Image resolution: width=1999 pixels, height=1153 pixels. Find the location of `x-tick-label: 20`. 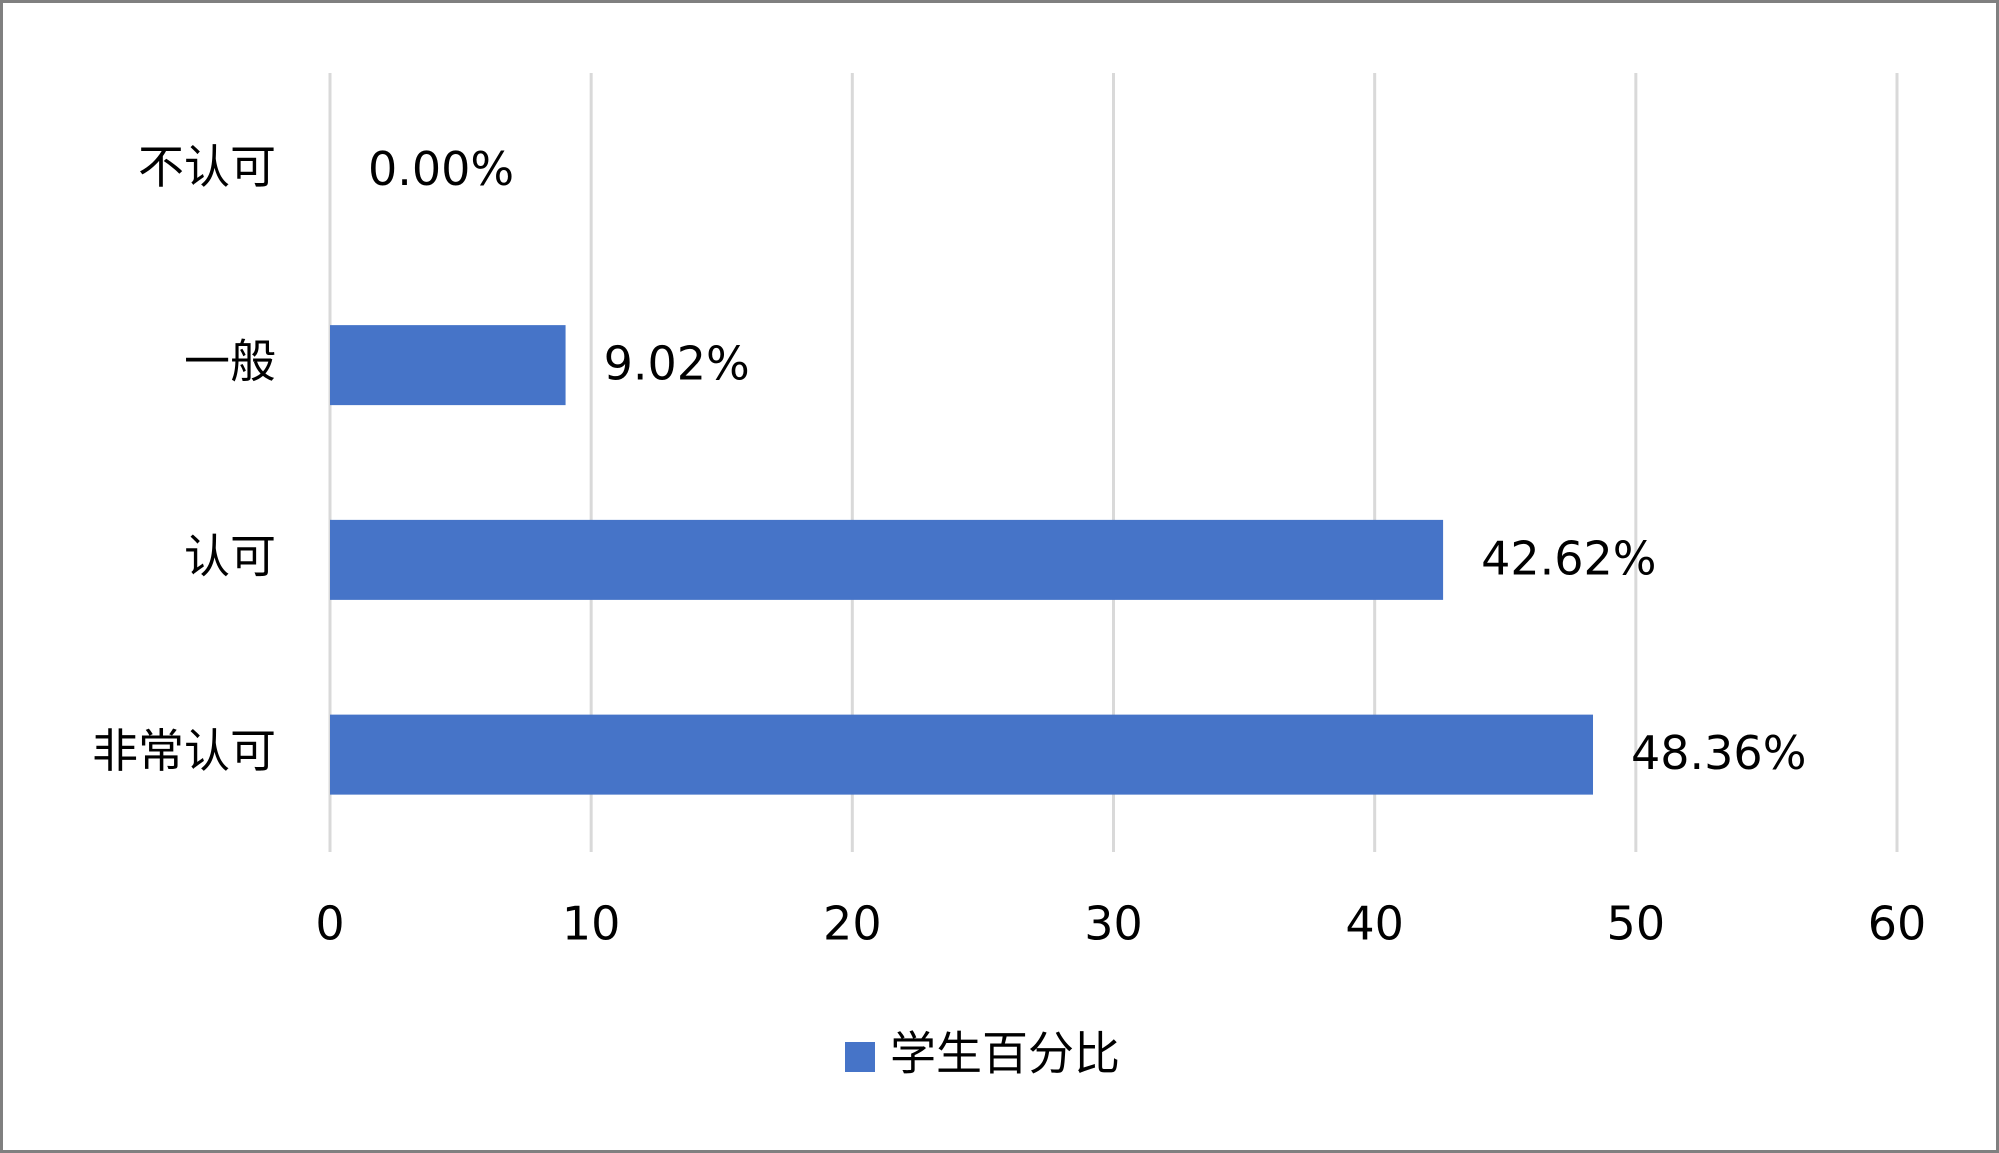

x-tick-label: 20 is located at coordinates (852, 924).